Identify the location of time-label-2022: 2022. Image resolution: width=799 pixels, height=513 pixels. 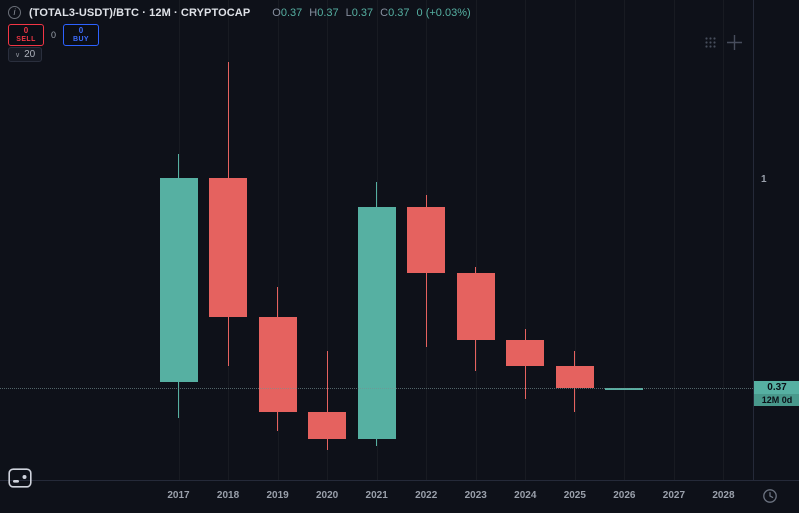
(426, 495).